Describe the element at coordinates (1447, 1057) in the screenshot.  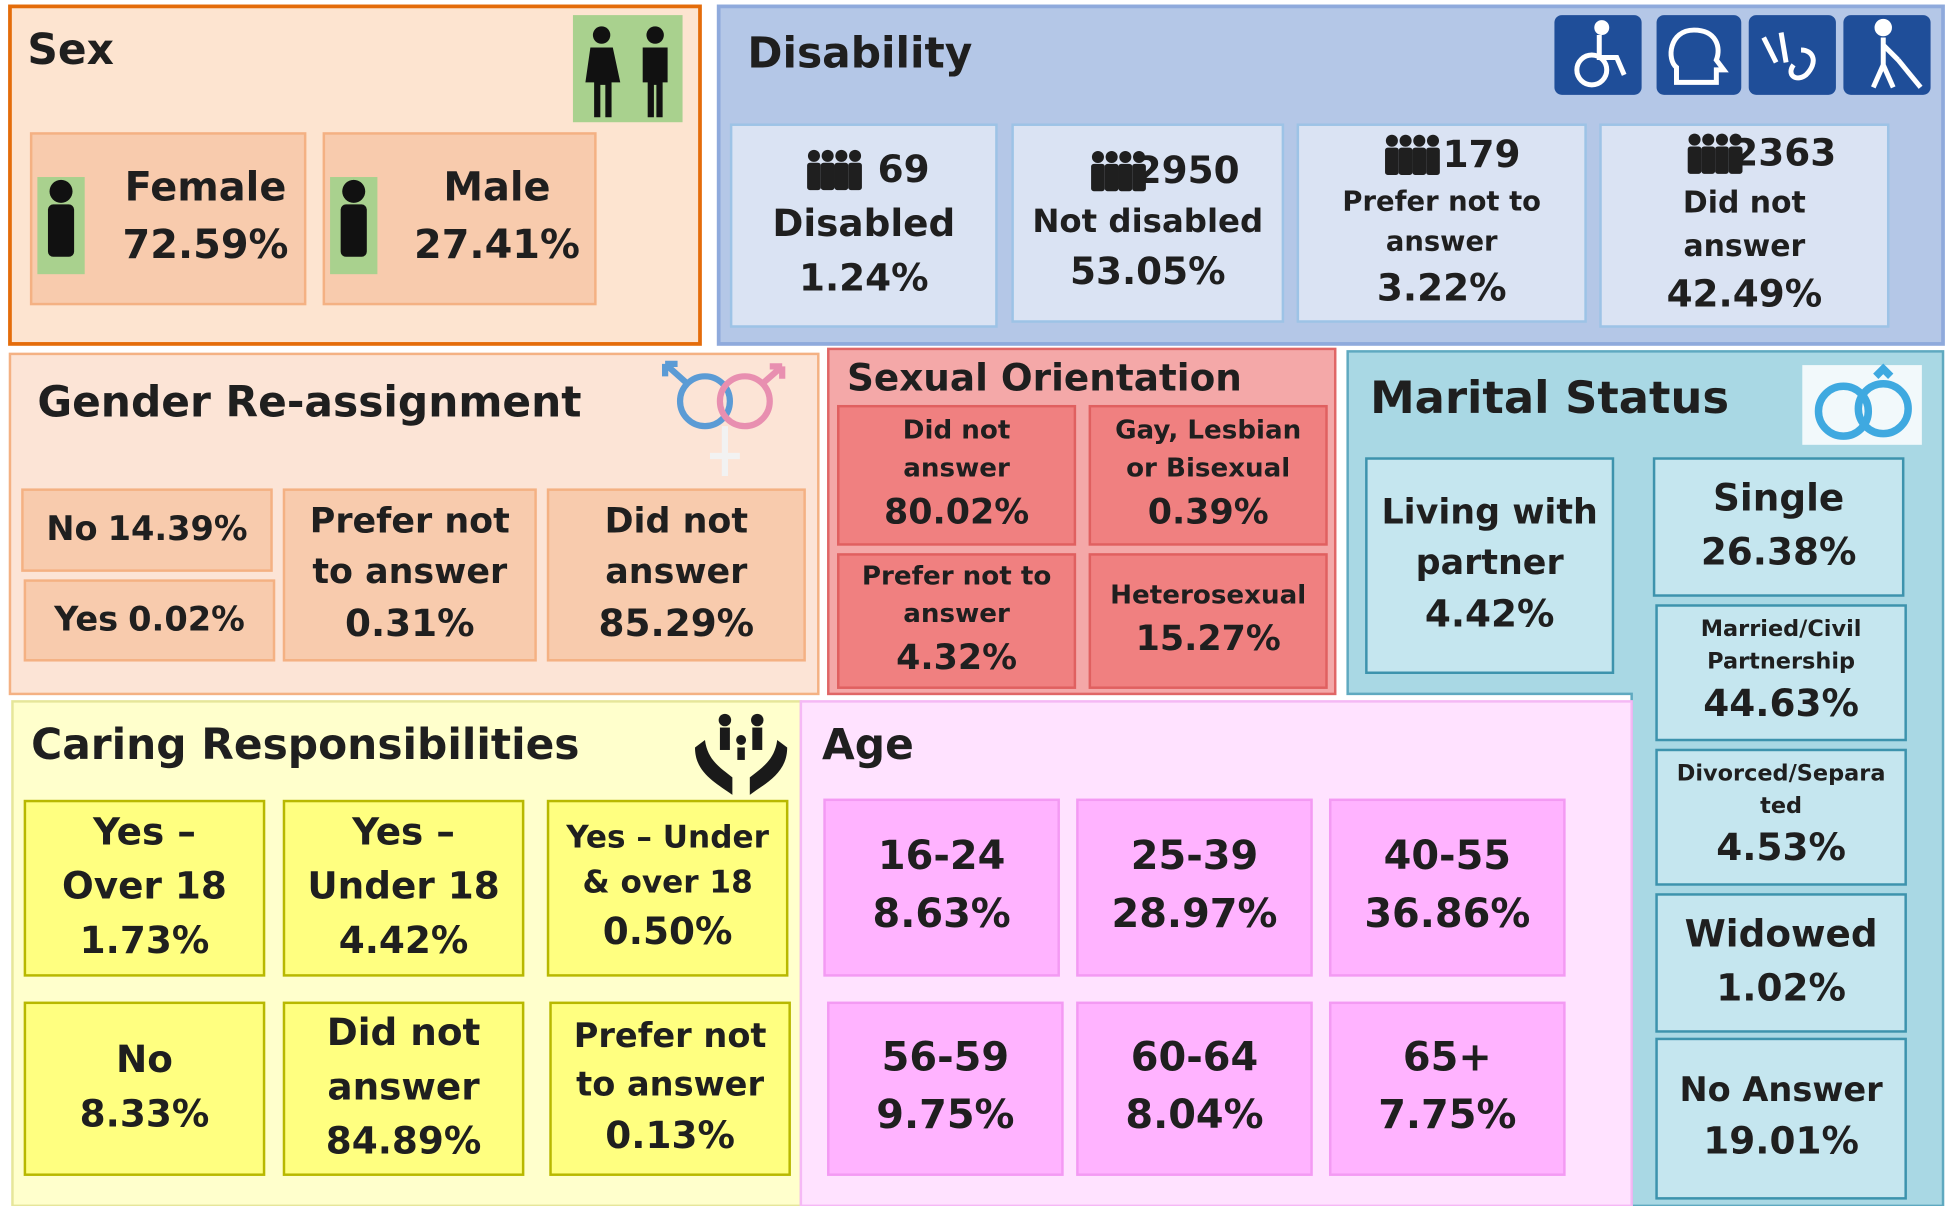
I see `cell-label: 65+` at that location.